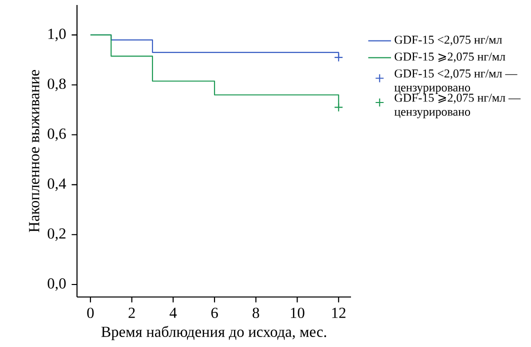 This screenshot has height=347, width=531. Describe the element at coordinates (448, 41) in the screenshot. I see `legend-label: GDF-15 <2,075 нг/мл` at that location.